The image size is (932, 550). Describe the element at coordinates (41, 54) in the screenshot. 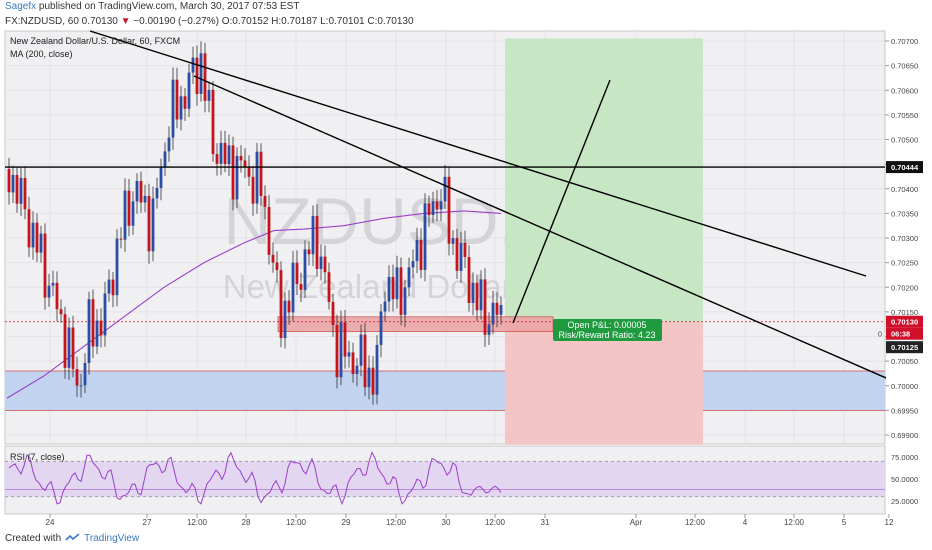

I see `ma-label: MA (200, close)` at that location.